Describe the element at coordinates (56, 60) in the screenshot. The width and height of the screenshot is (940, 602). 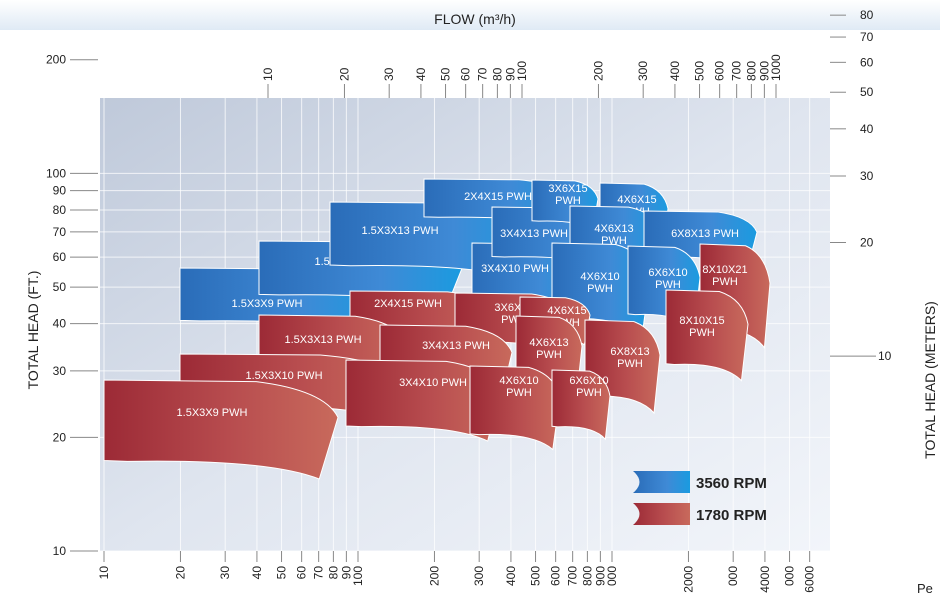
I see `left-tick-label: 200` at that location.